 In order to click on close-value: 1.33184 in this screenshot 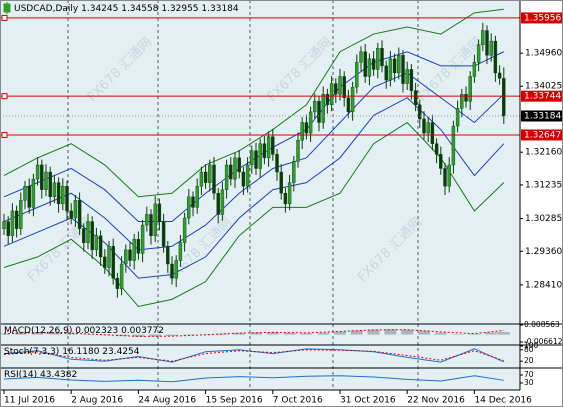, I will do `click(219, 9)`.